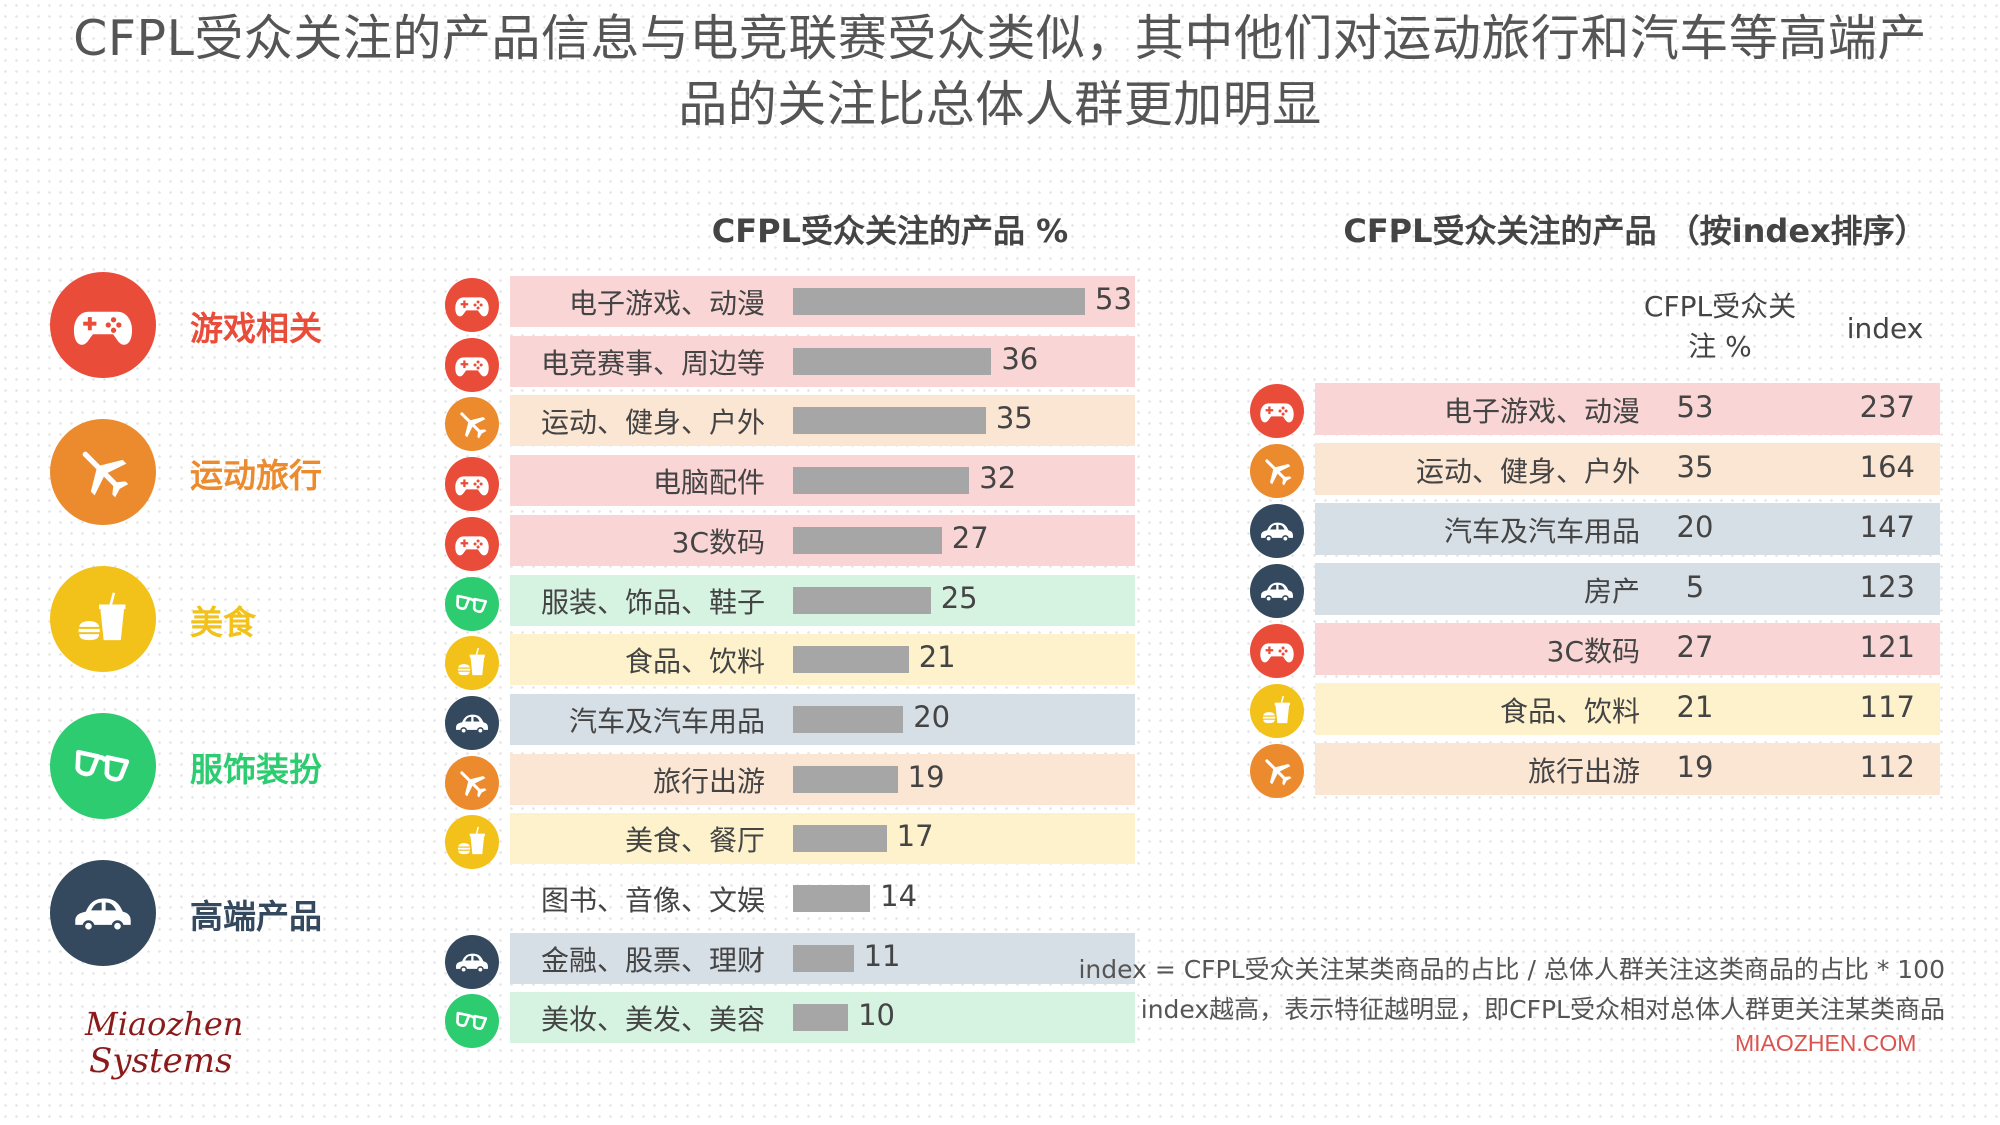 The width and height of the screenshot is (2000, 1125). I want to click on table-pct-value: 27, so click(1695, 647).